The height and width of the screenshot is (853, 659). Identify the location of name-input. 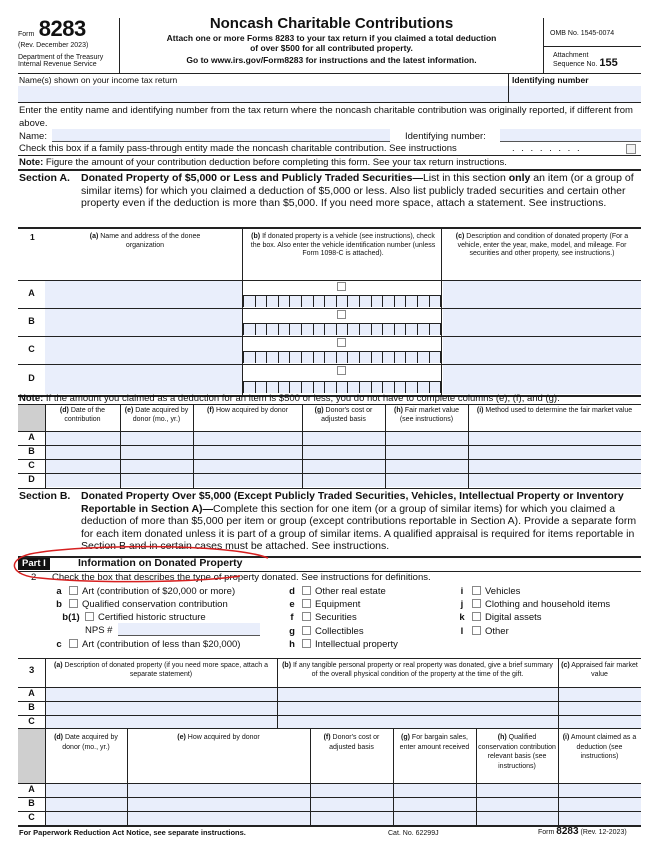
(263, 94).